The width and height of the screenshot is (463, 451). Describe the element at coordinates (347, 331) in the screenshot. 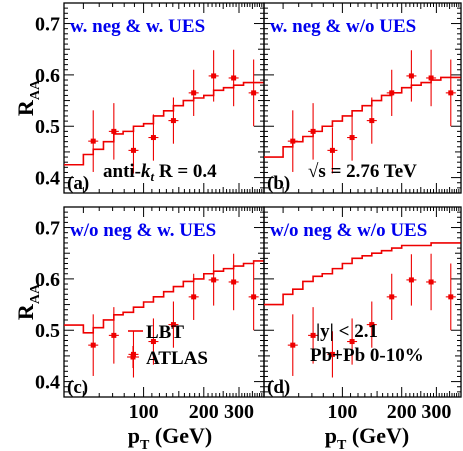

I see `rapidity-label: |y| < 2.1` at that location.